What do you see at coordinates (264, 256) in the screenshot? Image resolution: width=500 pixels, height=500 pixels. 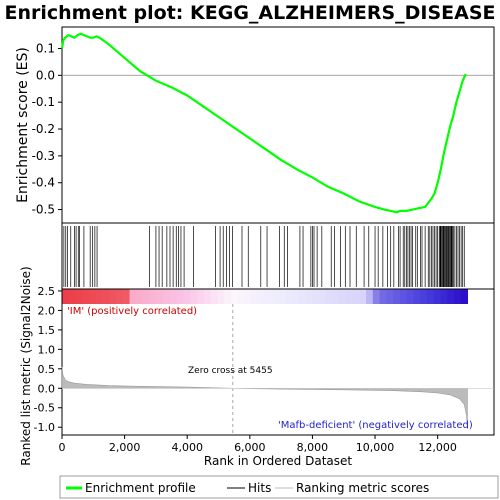 I see `hits-group` at bounding box center [264, 256].